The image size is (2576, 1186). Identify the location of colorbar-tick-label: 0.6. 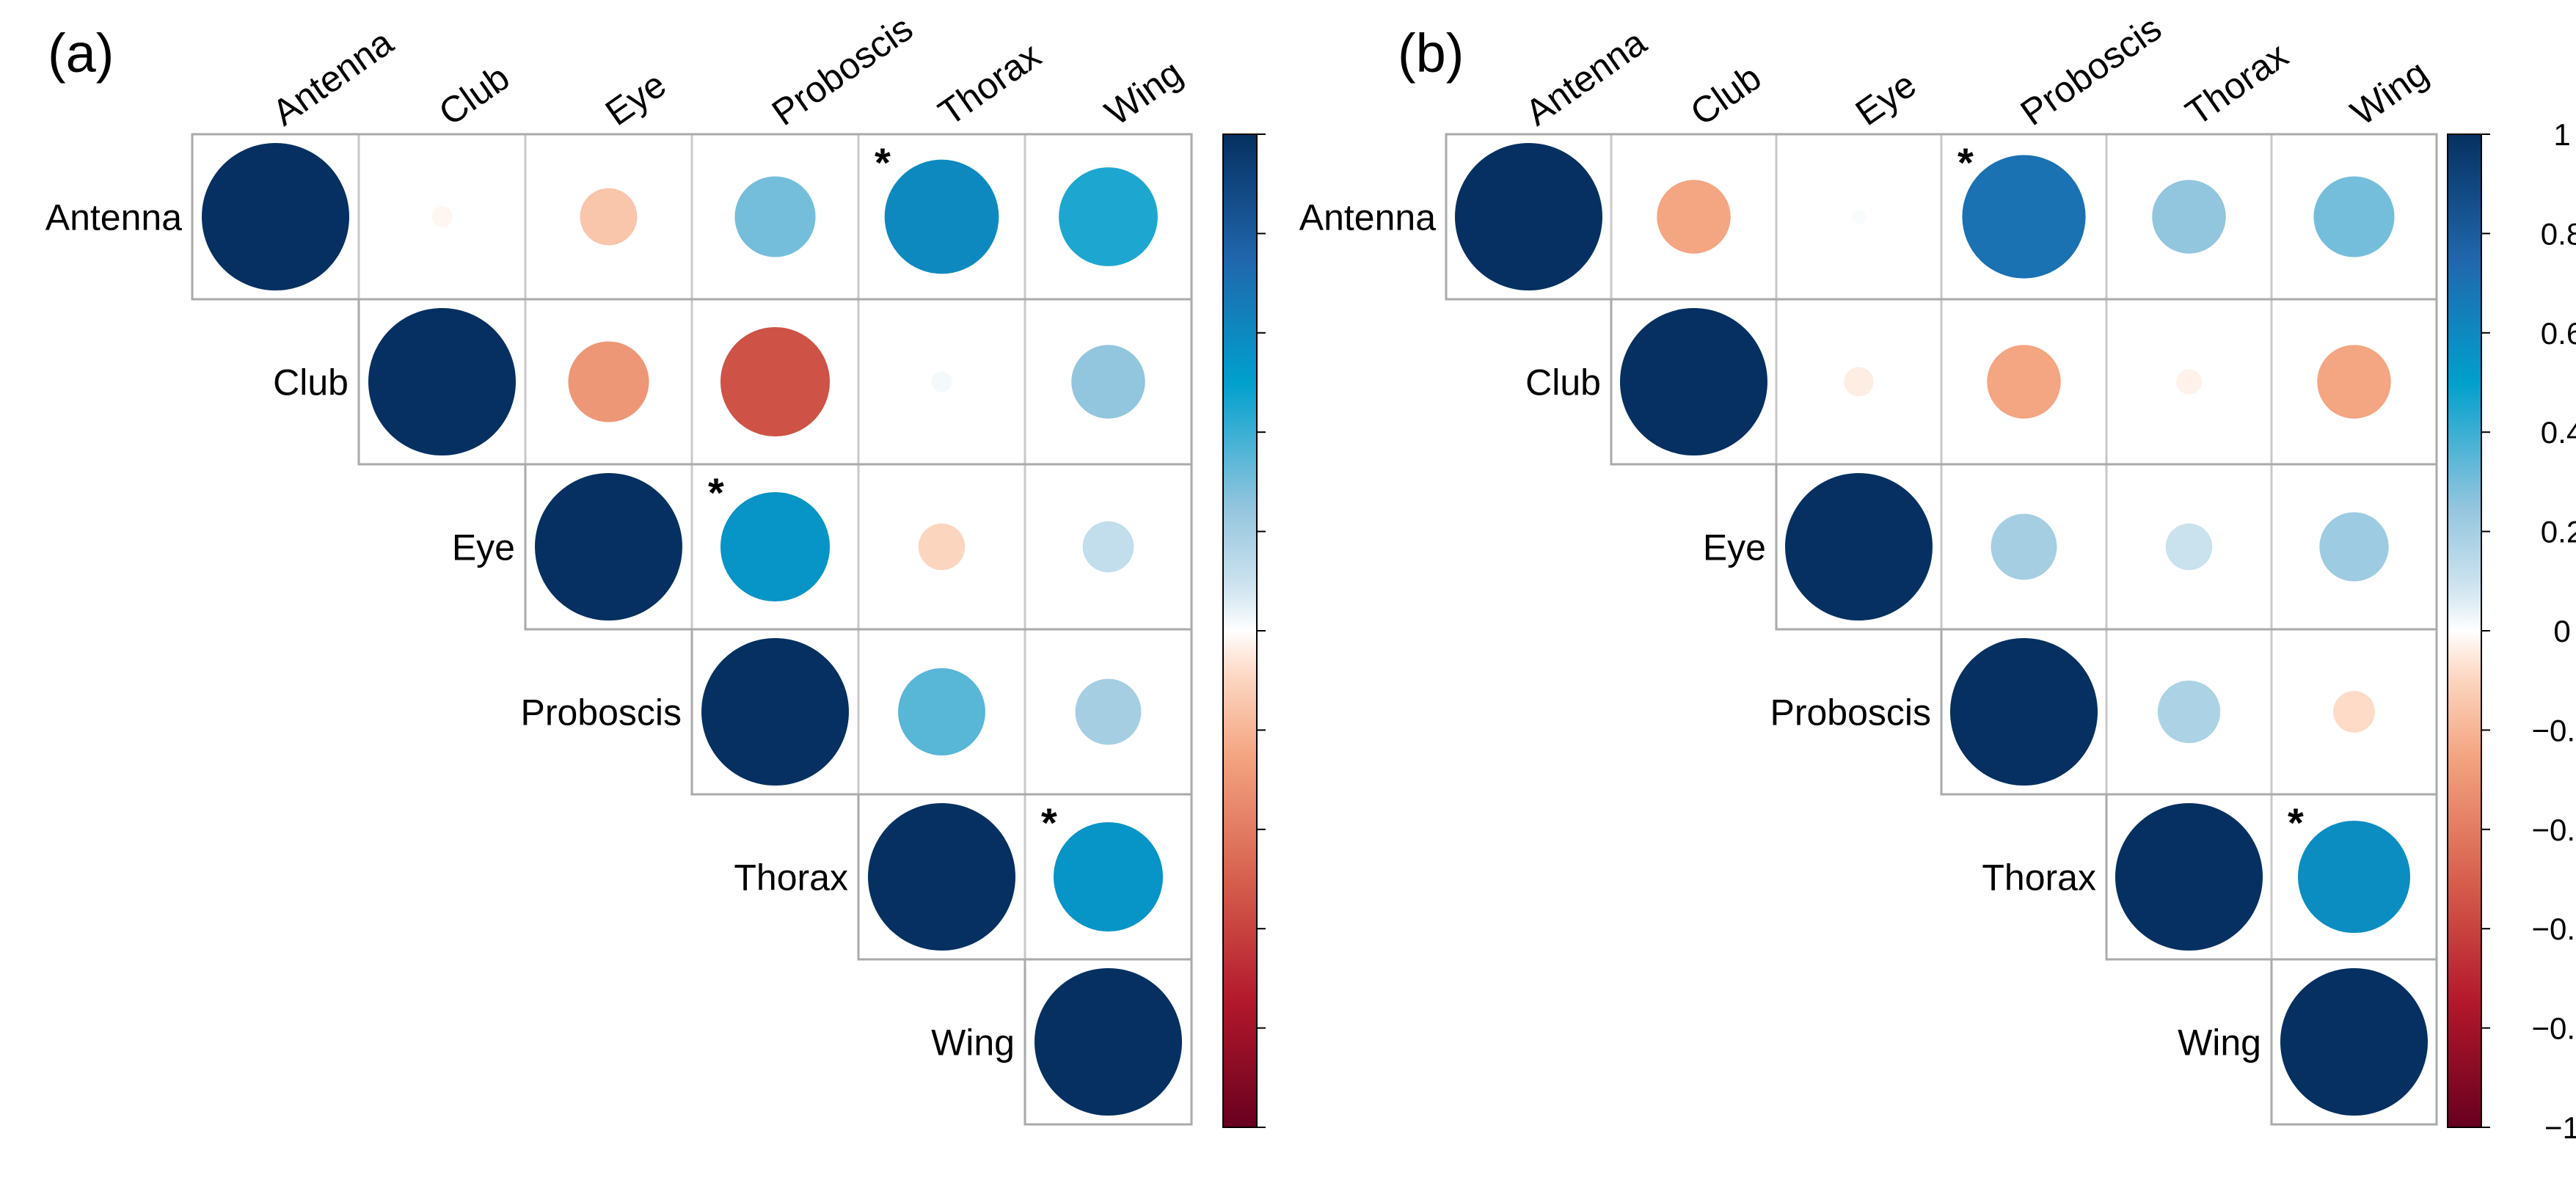
(2558, 333).